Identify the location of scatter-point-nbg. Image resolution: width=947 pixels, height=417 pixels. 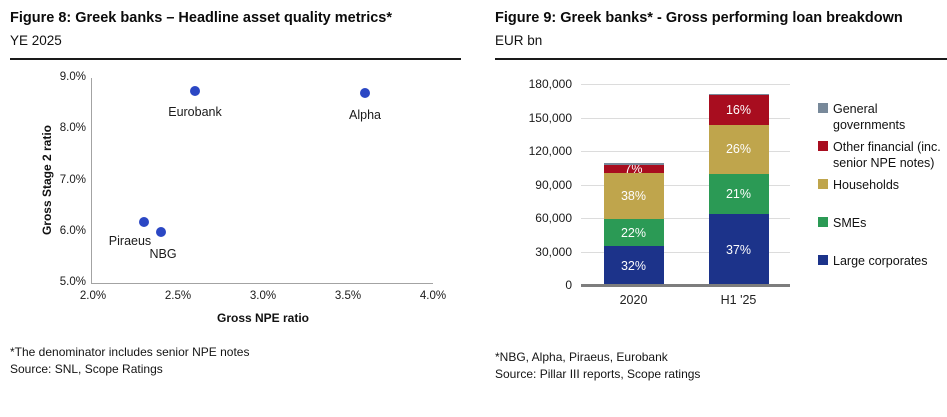
(161, 231).